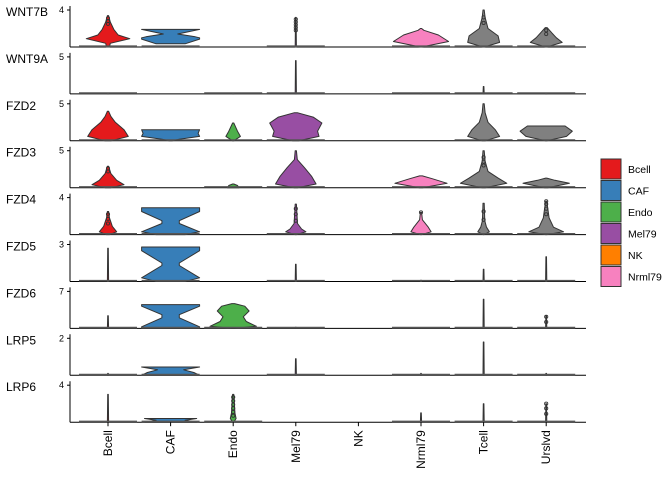 Image resolution: width=672 pixels, height=480 pixels. What do you see at coordinates (61, 338) in the screenshot?
I see `y-tick-label: 2` at bounding box center [61, 338].